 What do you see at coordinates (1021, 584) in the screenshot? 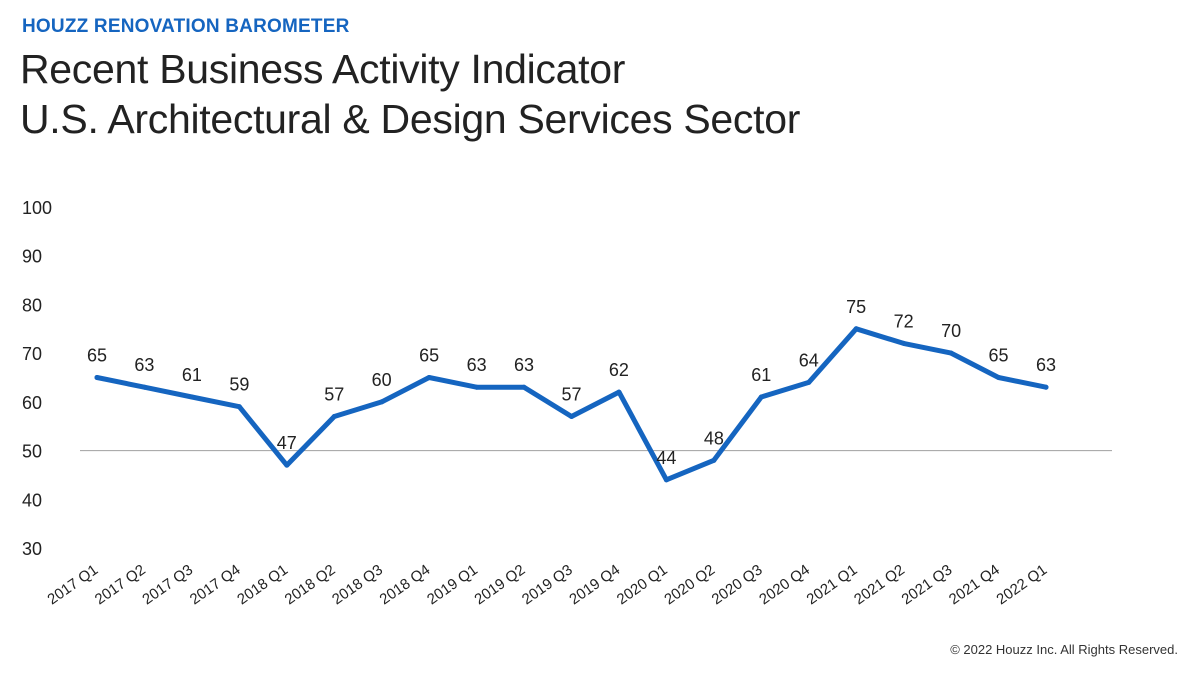
I see `x-tick-label: 2022 Q1` at bounding box center [1021, 584].